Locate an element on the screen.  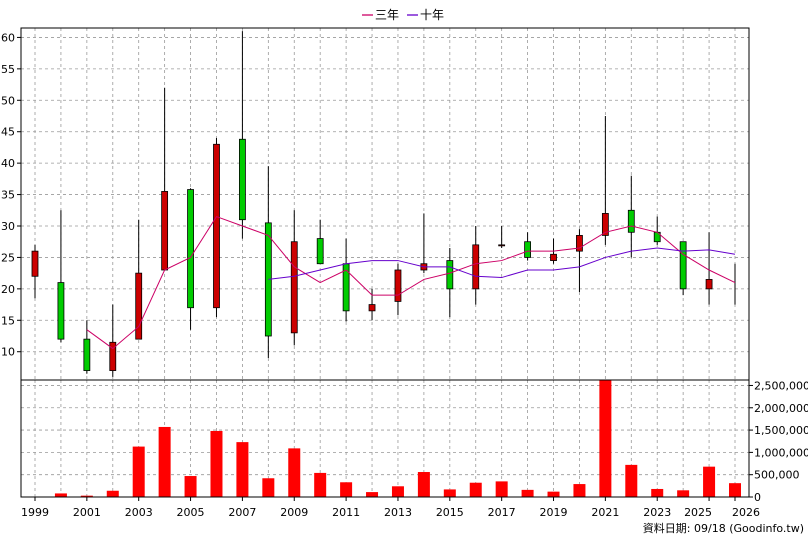
legend: 三年 十年 is located at coordinates (403, 15).